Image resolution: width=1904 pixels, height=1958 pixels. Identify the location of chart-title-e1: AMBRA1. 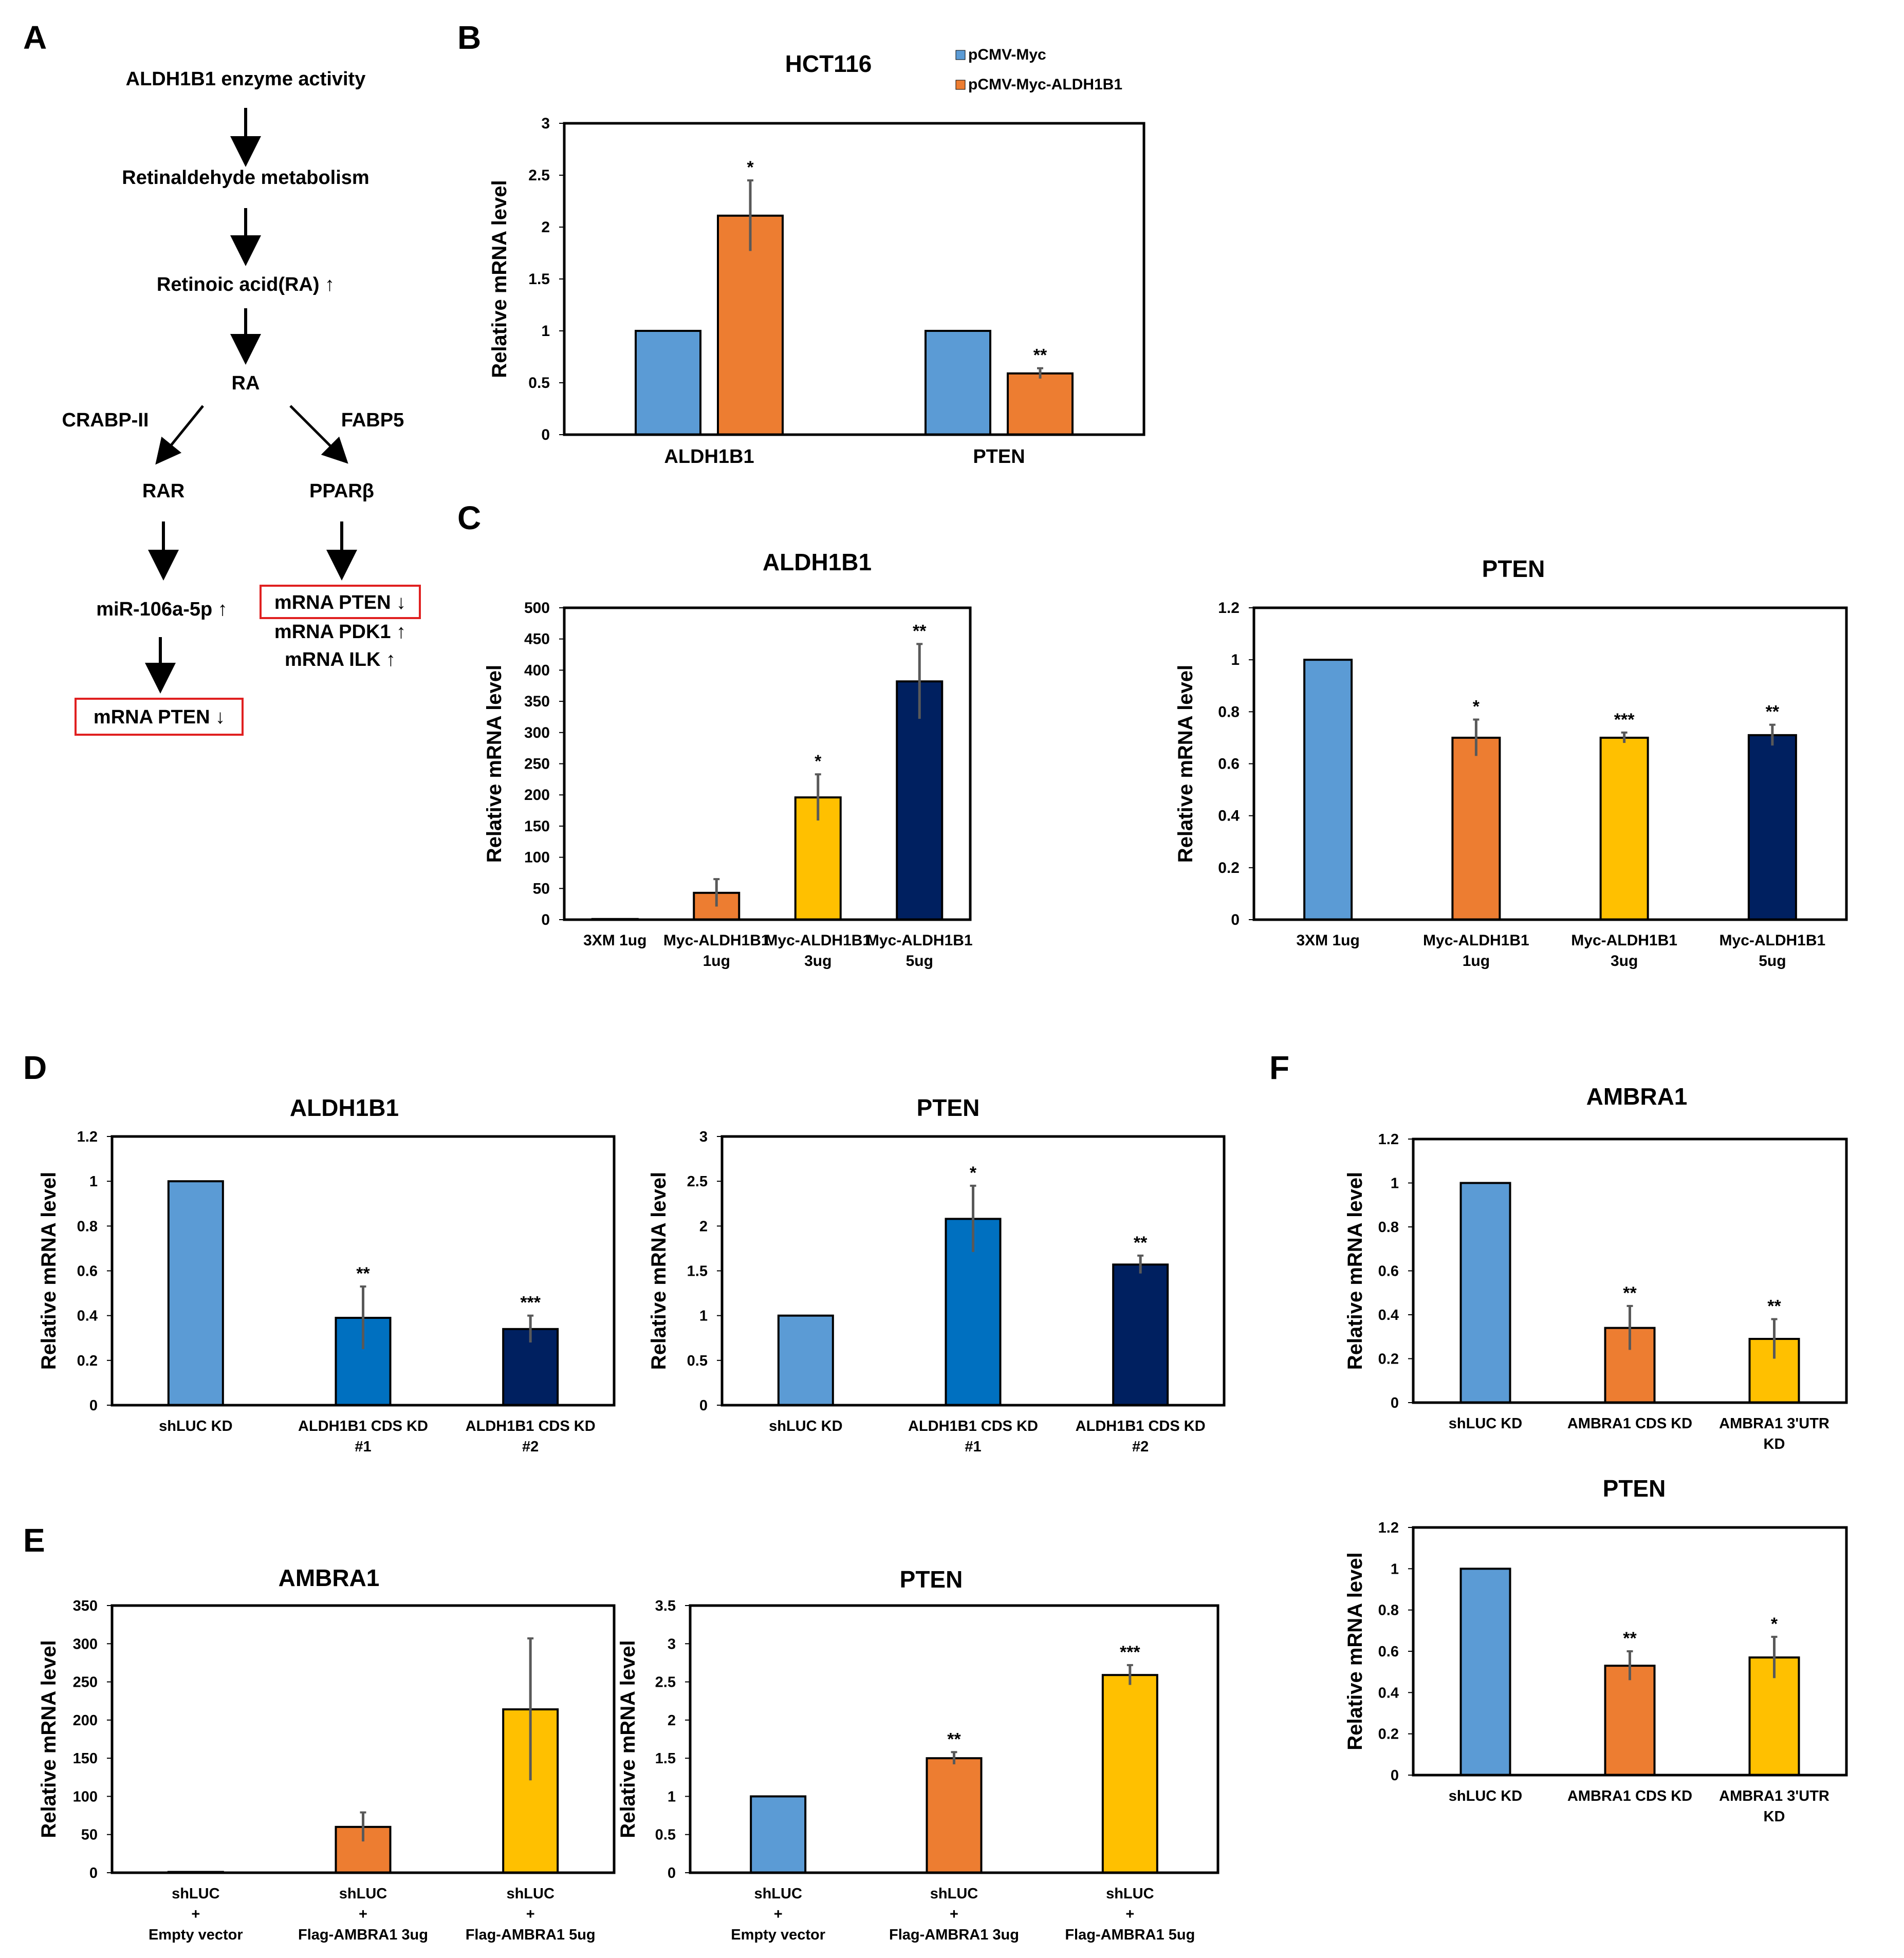
(329, 1577).